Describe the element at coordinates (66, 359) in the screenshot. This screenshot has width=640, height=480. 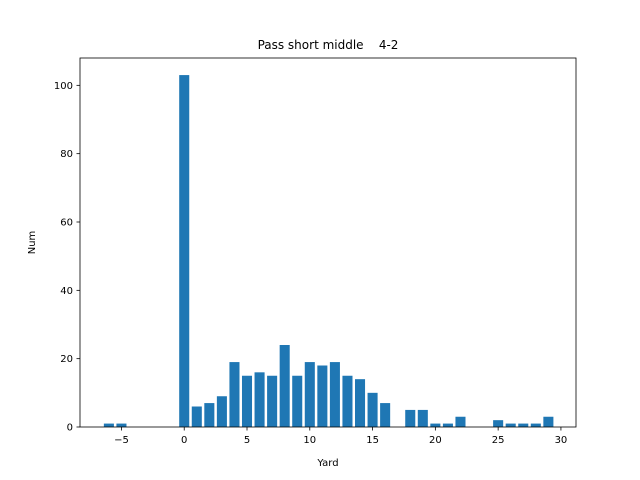
I see `y-tick-label: 20` at that location.